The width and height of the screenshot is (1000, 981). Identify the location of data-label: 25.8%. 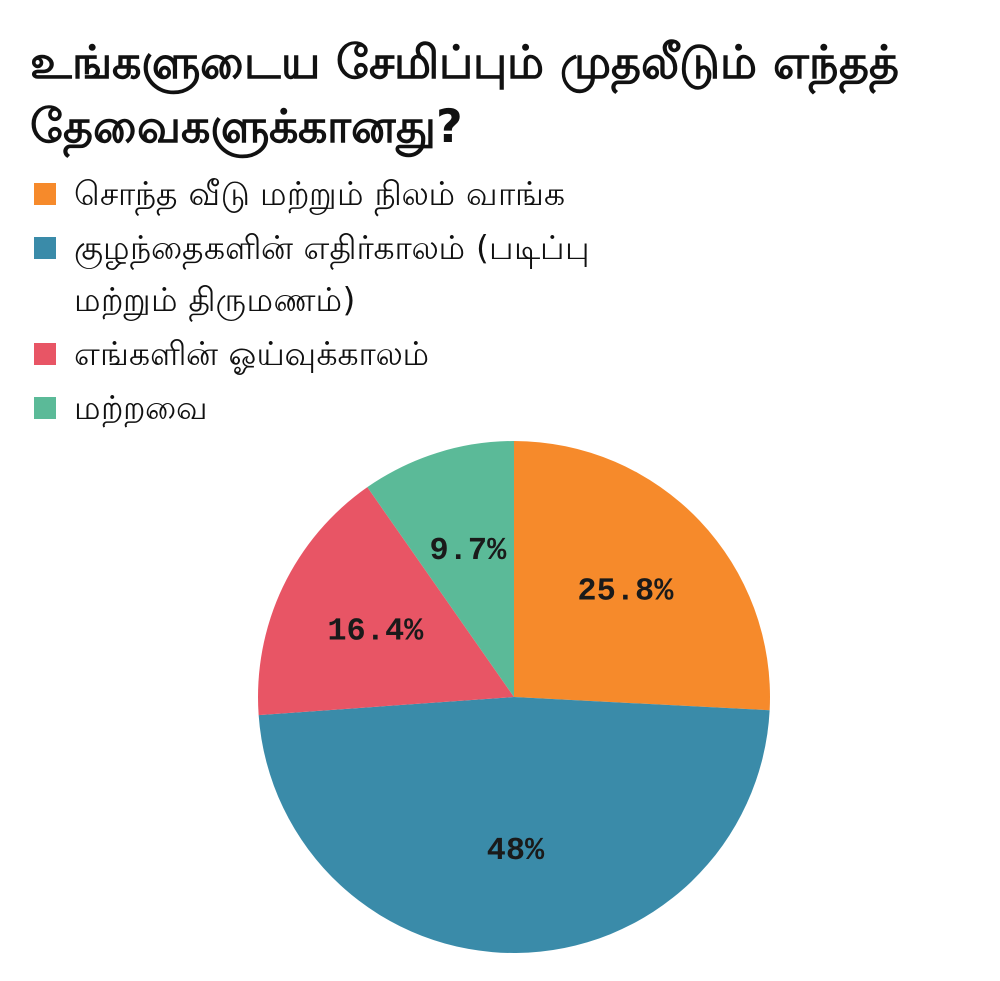
(625, 591).